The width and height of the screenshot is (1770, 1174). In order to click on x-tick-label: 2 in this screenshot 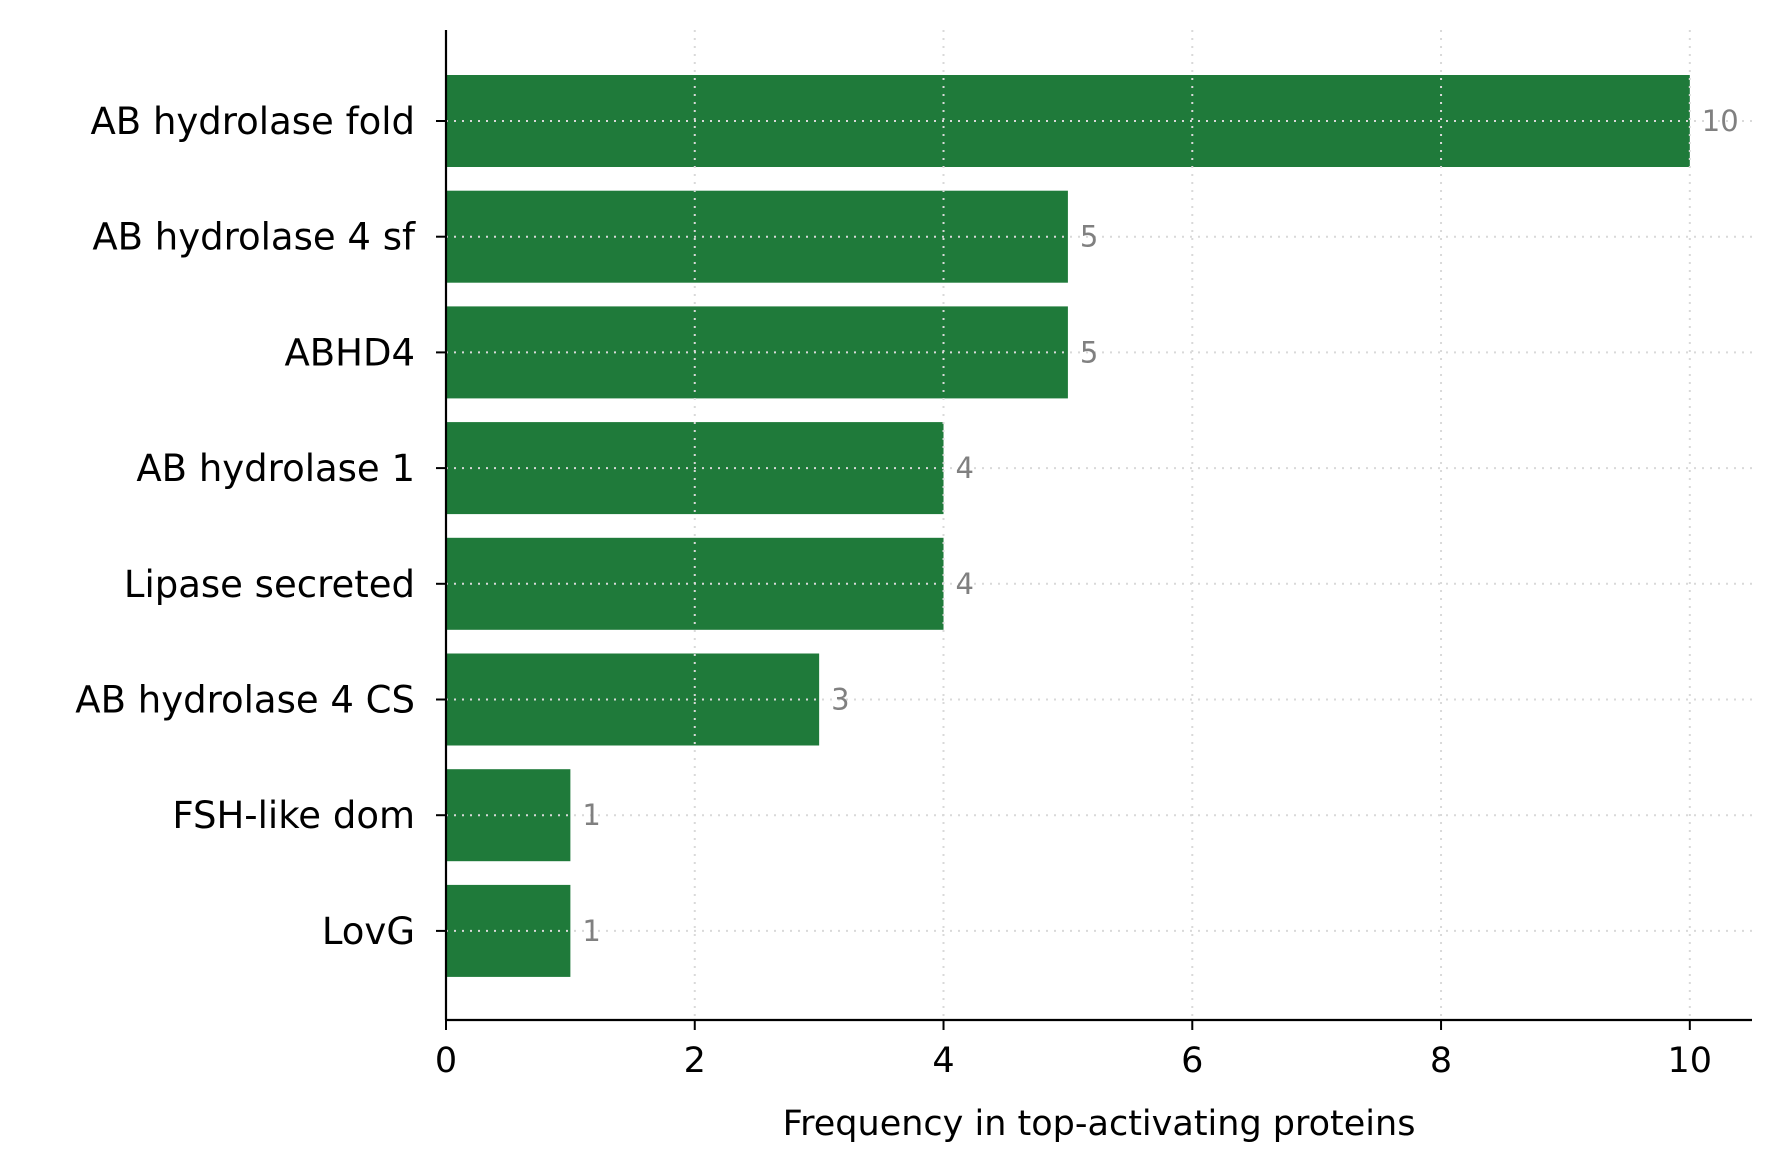, I will do `click(695, 1061)`.